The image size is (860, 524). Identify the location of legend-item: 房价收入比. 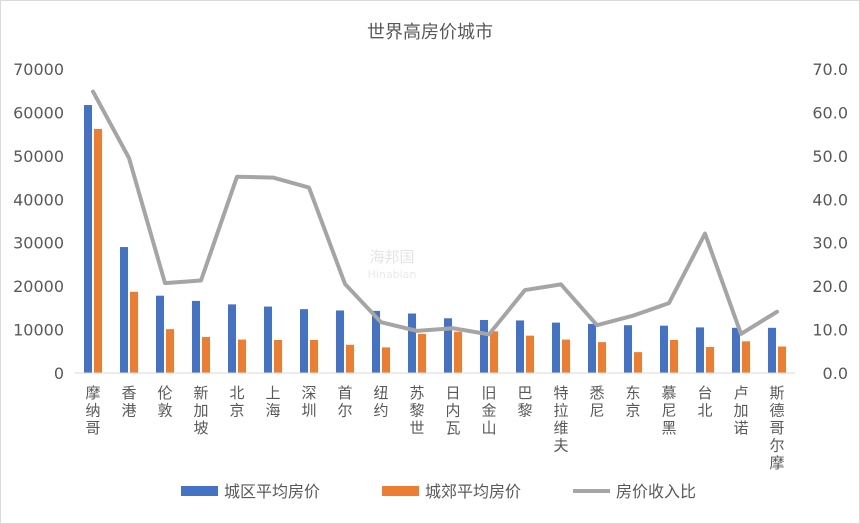
(634, 491).